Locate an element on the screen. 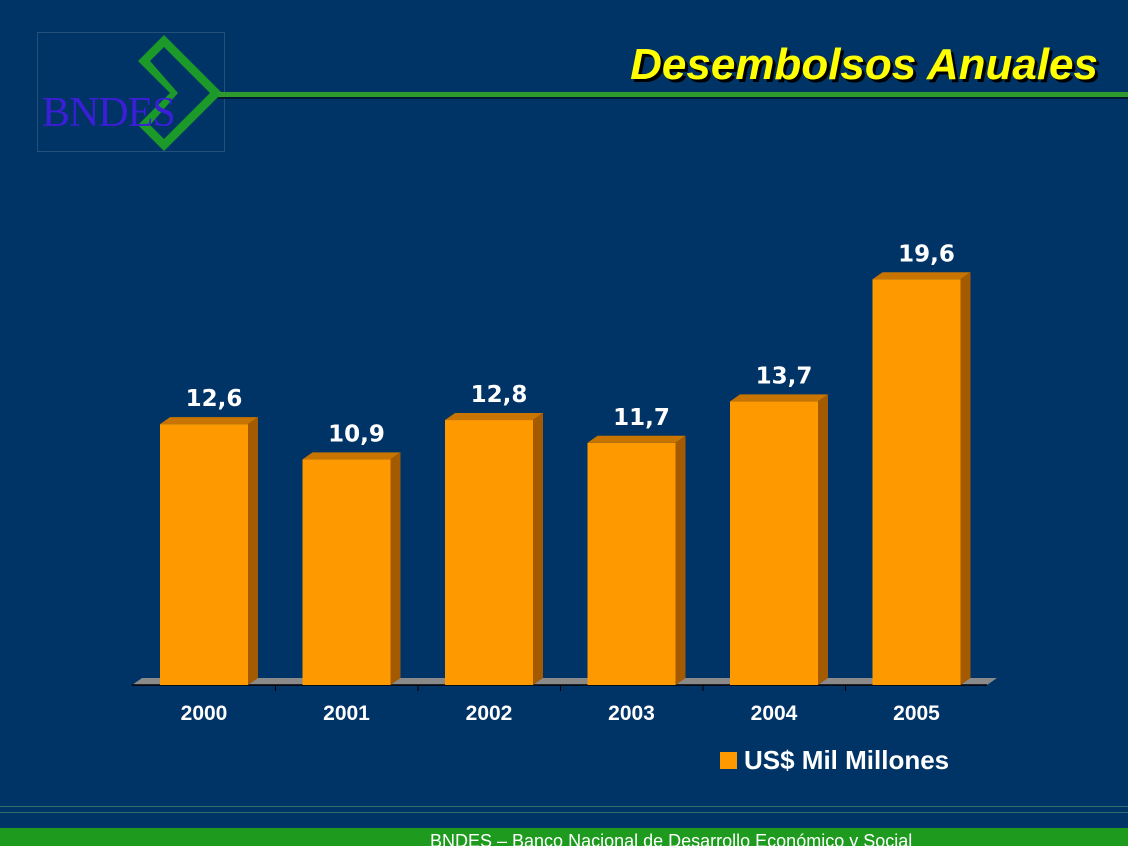 The image size is (1128, 846). x-tick-label: 2001 is located at coordinates (346, 713).